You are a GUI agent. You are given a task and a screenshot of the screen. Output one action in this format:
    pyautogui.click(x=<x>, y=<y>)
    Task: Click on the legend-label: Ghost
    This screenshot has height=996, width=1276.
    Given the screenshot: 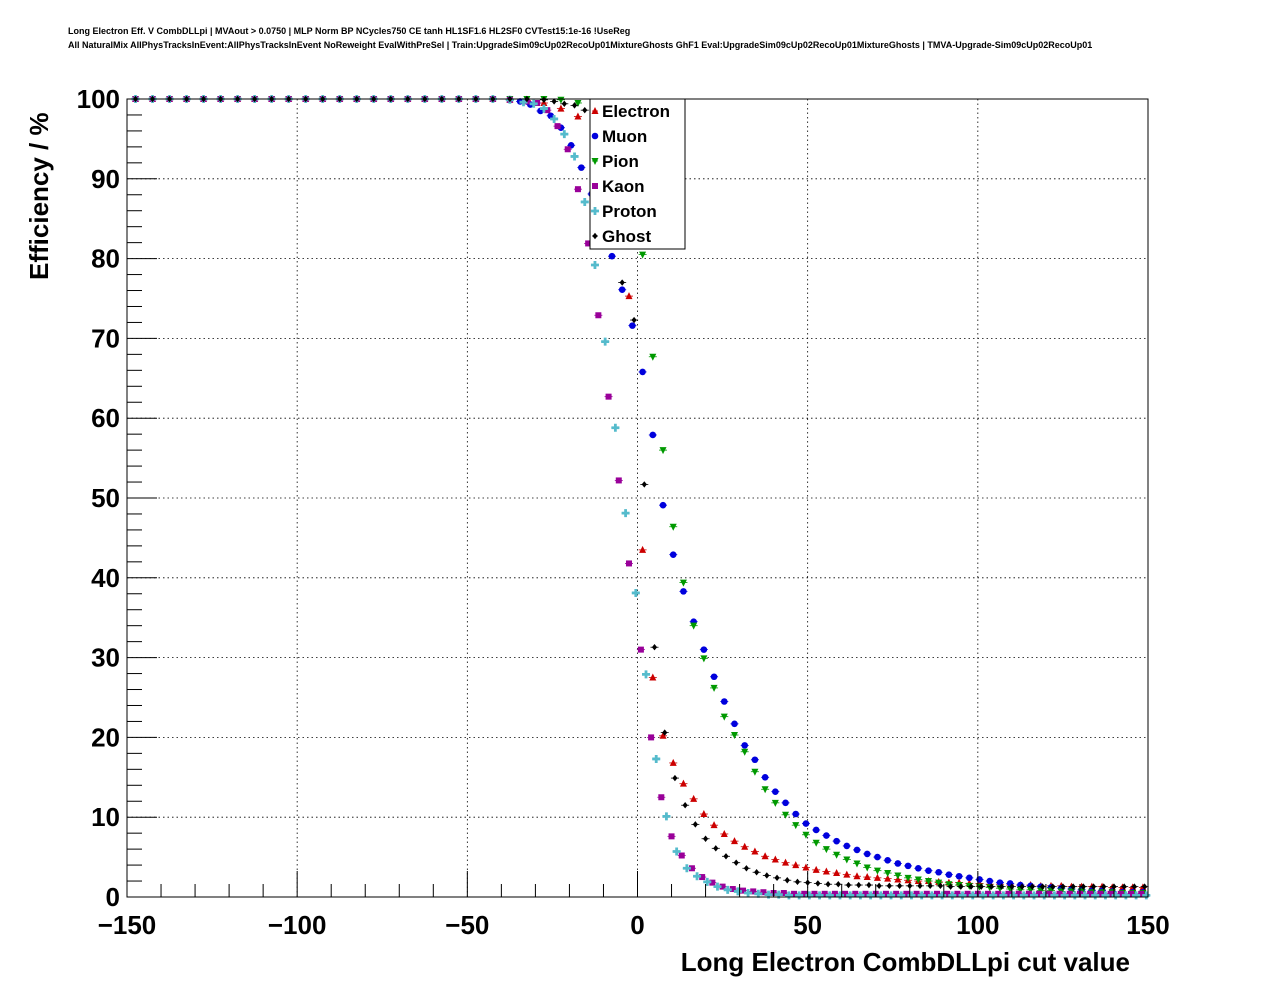 What is the action you would take?
    pyautogui.click(x=626, y=236)
    